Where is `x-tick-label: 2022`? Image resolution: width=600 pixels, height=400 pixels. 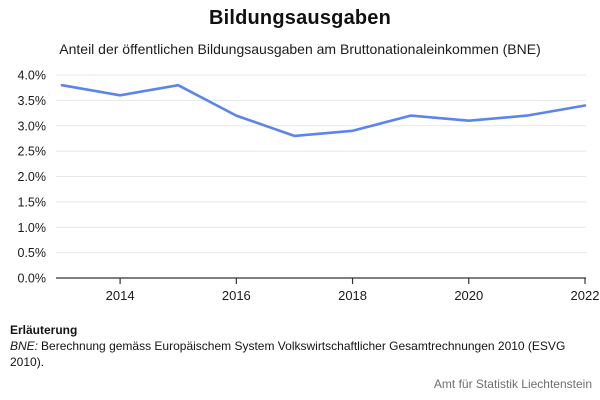 x-tick-label: 2022 is located at coordinates (585, 295).